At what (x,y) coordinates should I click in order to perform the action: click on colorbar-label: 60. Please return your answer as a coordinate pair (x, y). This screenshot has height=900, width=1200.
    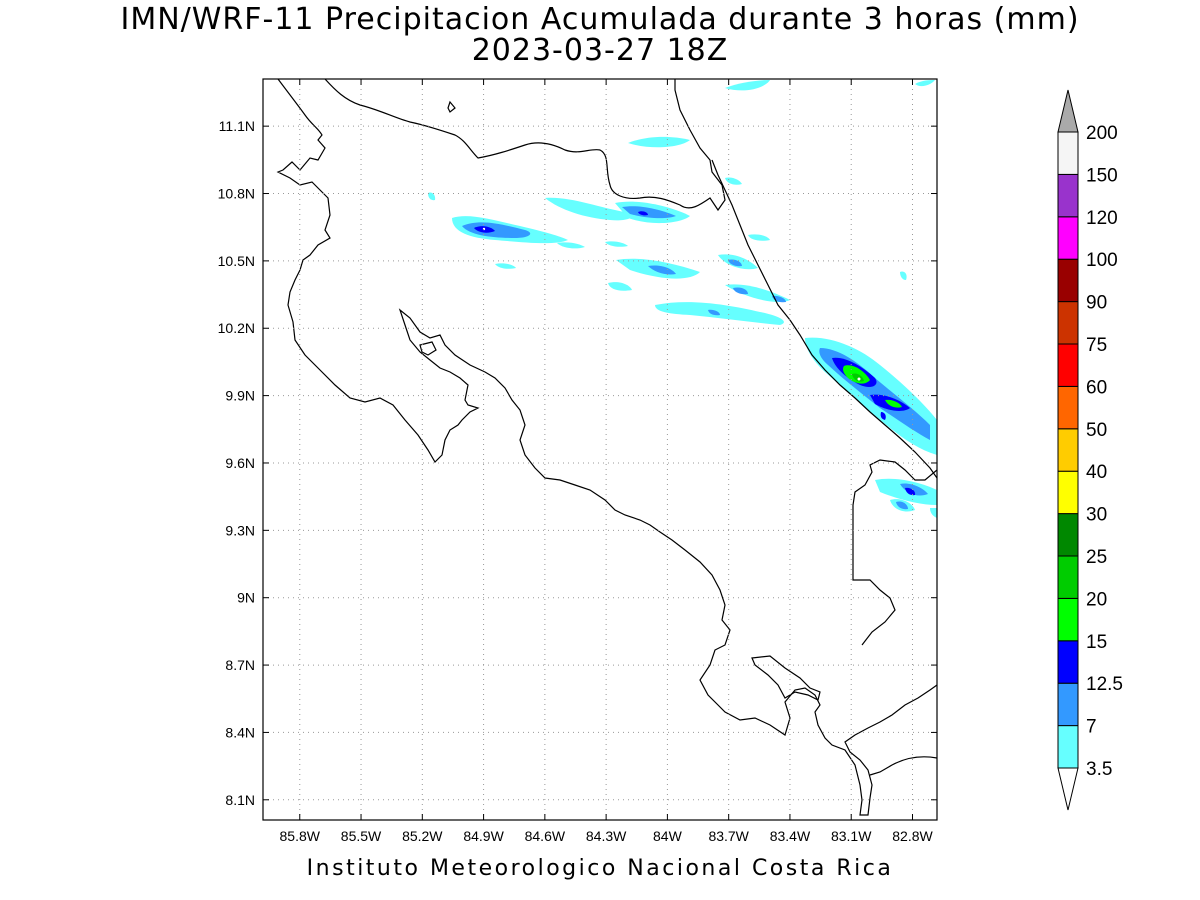
    Looking at the image, I should click on (1096, 387).